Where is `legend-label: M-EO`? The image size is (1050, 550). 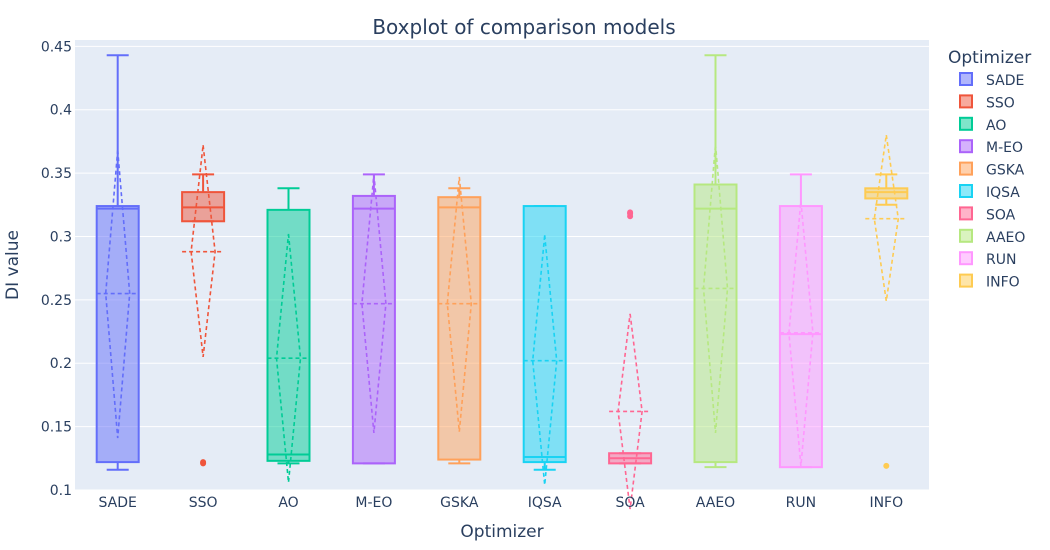
legend-label: M-EO is located at coordinates (1004, 148).